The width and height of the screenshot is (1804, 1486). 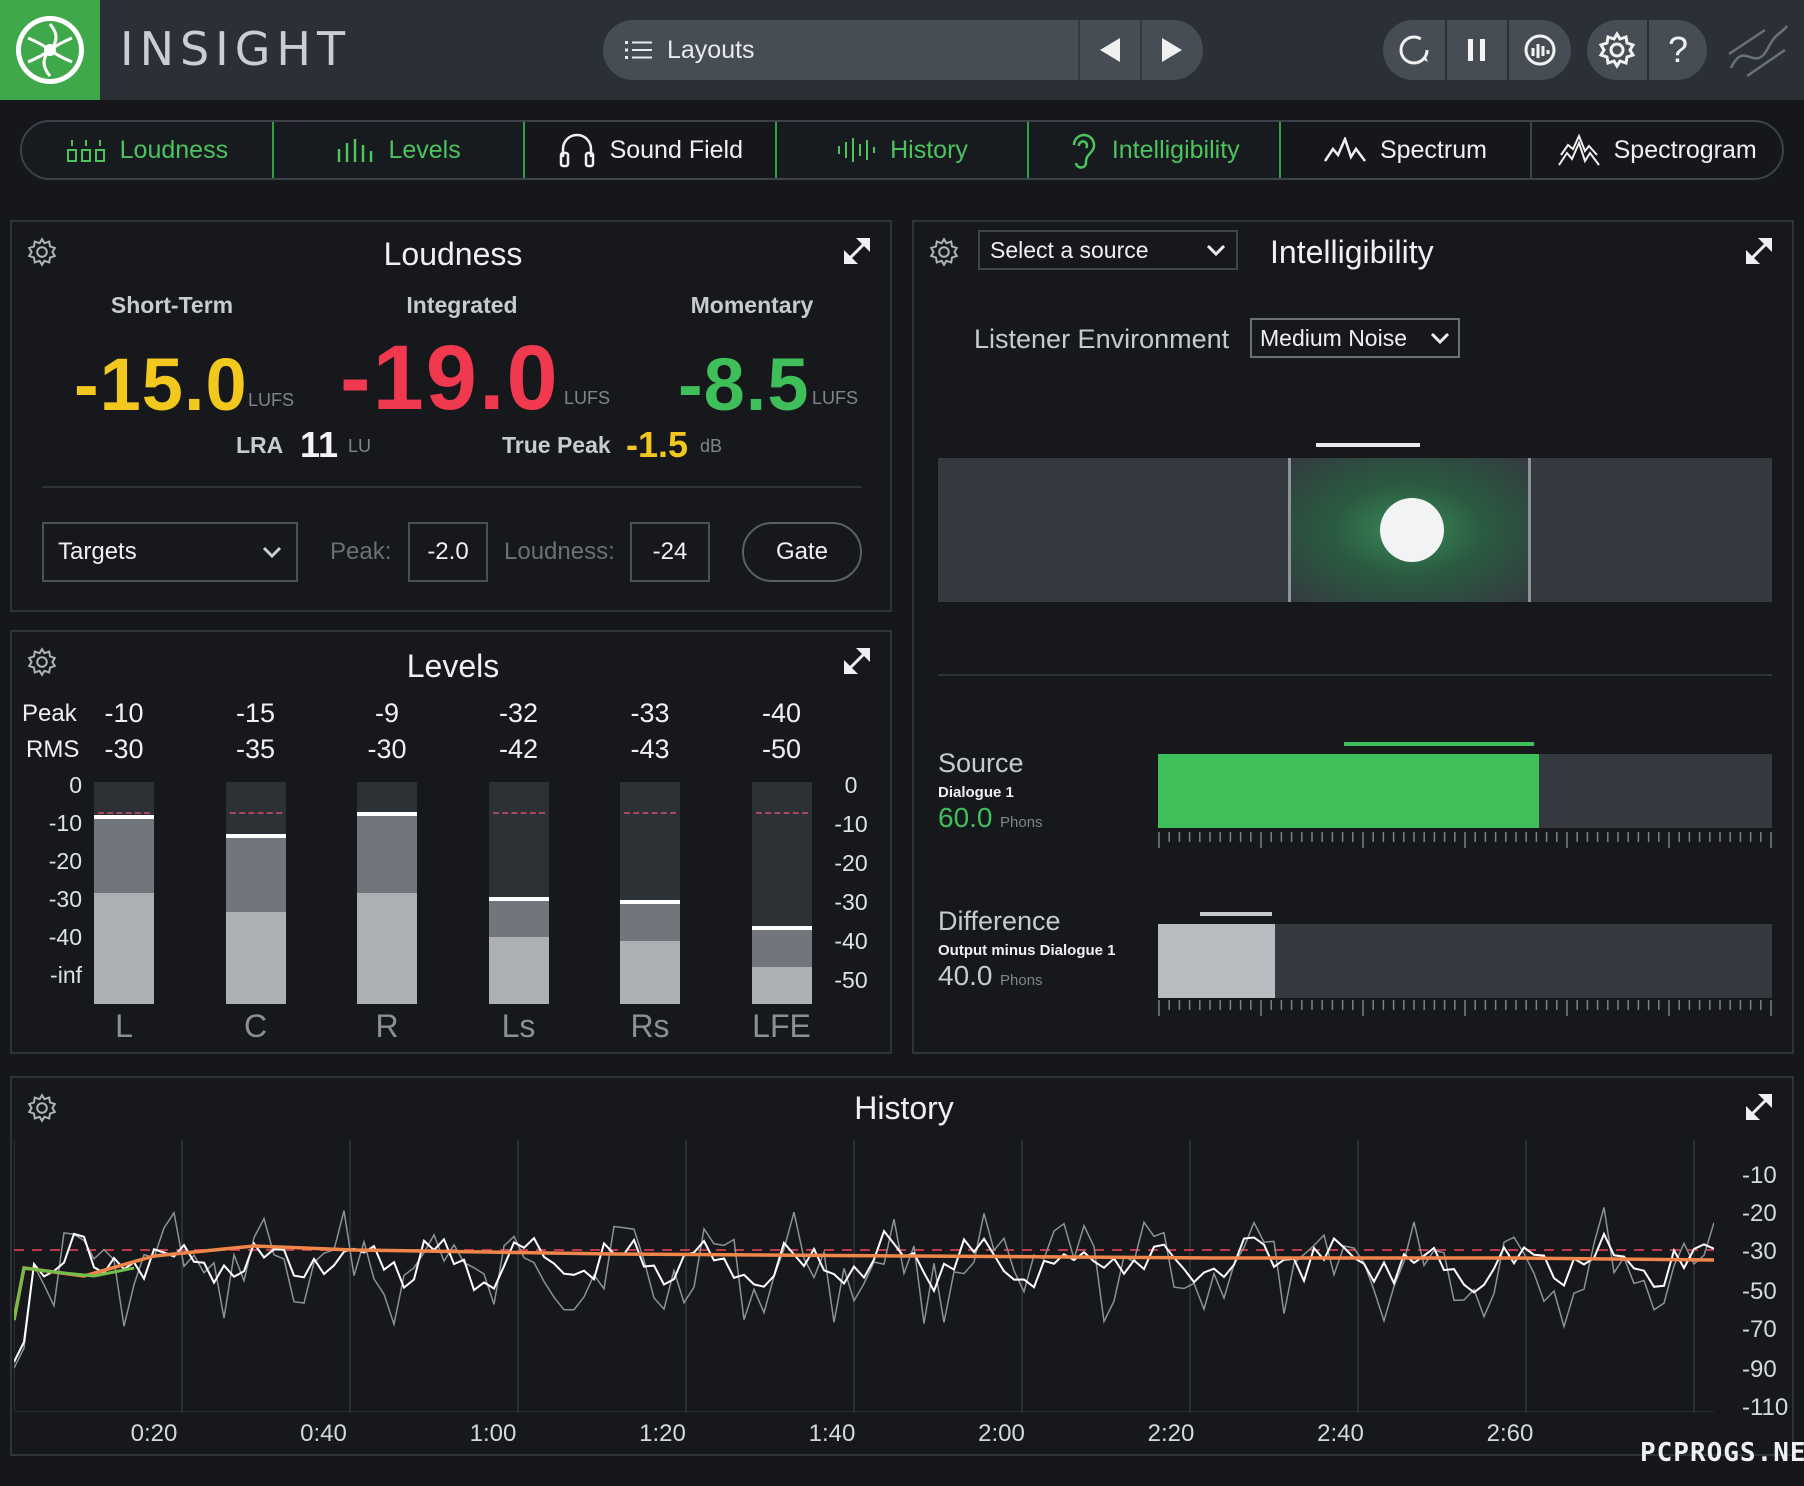 What do you see at coordinates (965, 818) in the screenshot?
I see `source-value: 60.0` at bounding box center [965, 818].